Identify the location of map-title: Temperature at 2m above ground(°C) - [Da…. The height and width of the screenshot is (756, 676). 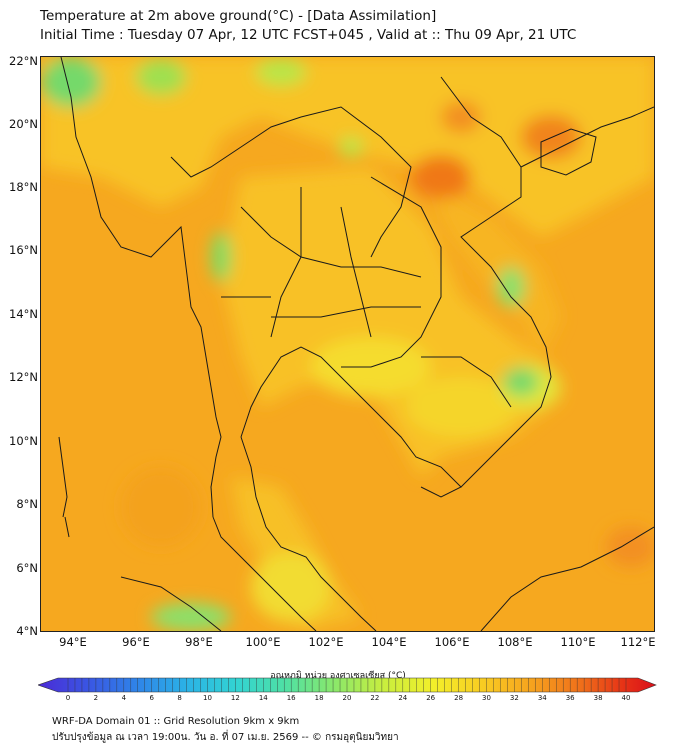
(238, 16).